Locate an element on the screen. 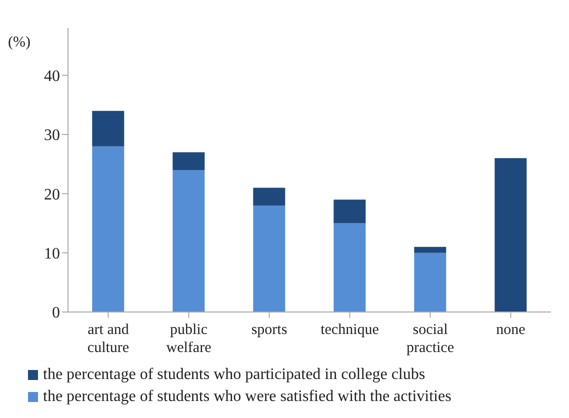 This screenshot has height=418, width=569. y-tick-label: 20 is located at coordinates (52, 195).